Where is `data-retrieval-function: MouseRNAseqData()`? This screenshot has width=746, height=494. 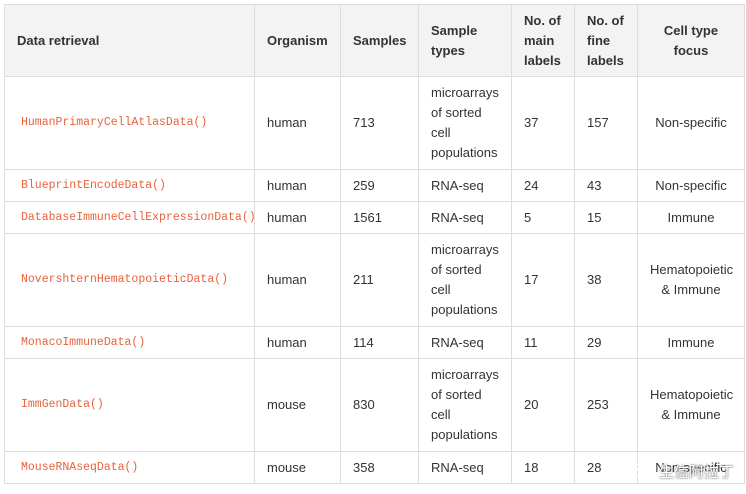
data-retrieval-function: MouseRNAseqData() is located at coordinates (129, 467).